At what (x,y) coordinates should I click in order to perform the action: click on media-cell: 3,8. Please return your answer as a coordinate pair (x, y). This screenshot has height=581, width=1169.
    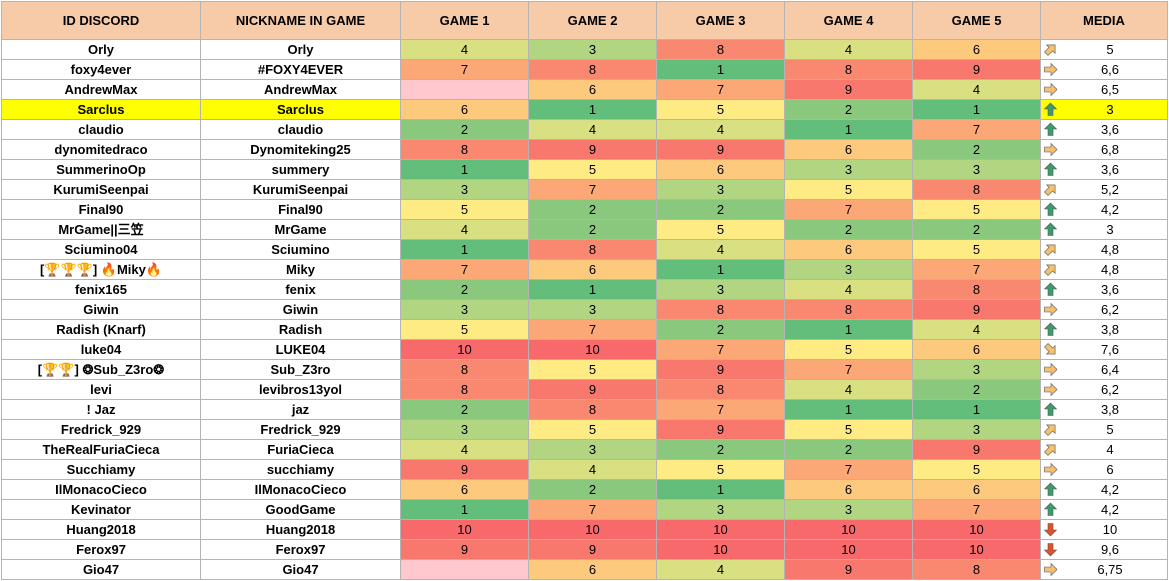
    Looking at the image, I should click on (1104, 329).